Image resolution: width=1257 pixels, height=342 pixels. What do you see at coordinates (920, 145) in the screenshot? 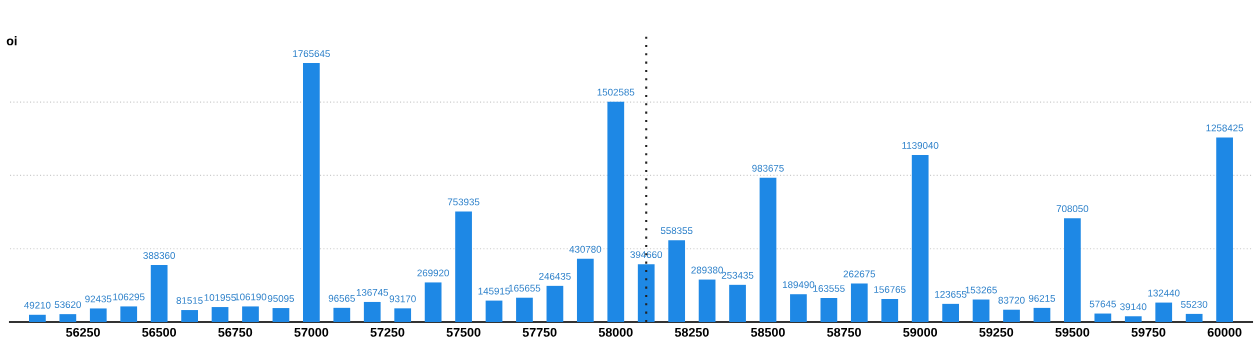
I see `data-label: 1139040` at bounding box center [920, 145].